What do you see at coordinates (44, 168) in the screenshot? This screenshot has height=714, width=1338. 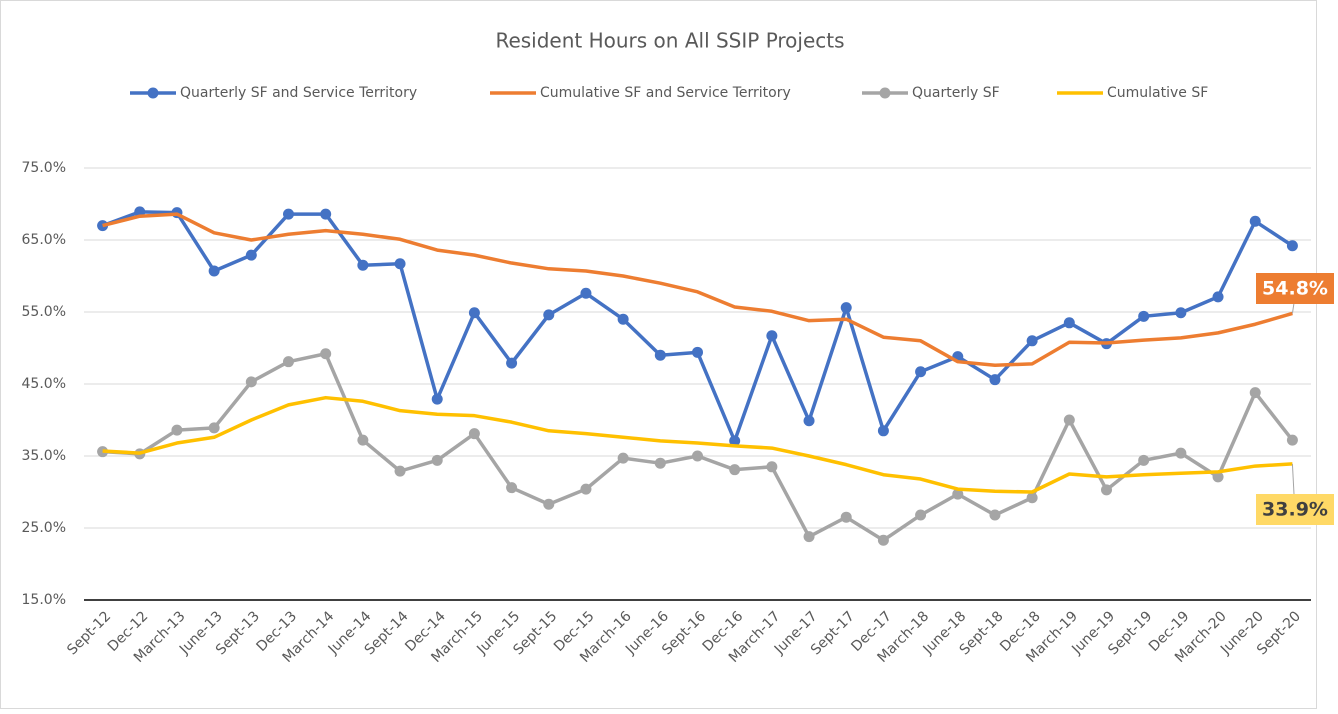 I see `y-tick-label: 75.0%` at bounding box center [44, 168].